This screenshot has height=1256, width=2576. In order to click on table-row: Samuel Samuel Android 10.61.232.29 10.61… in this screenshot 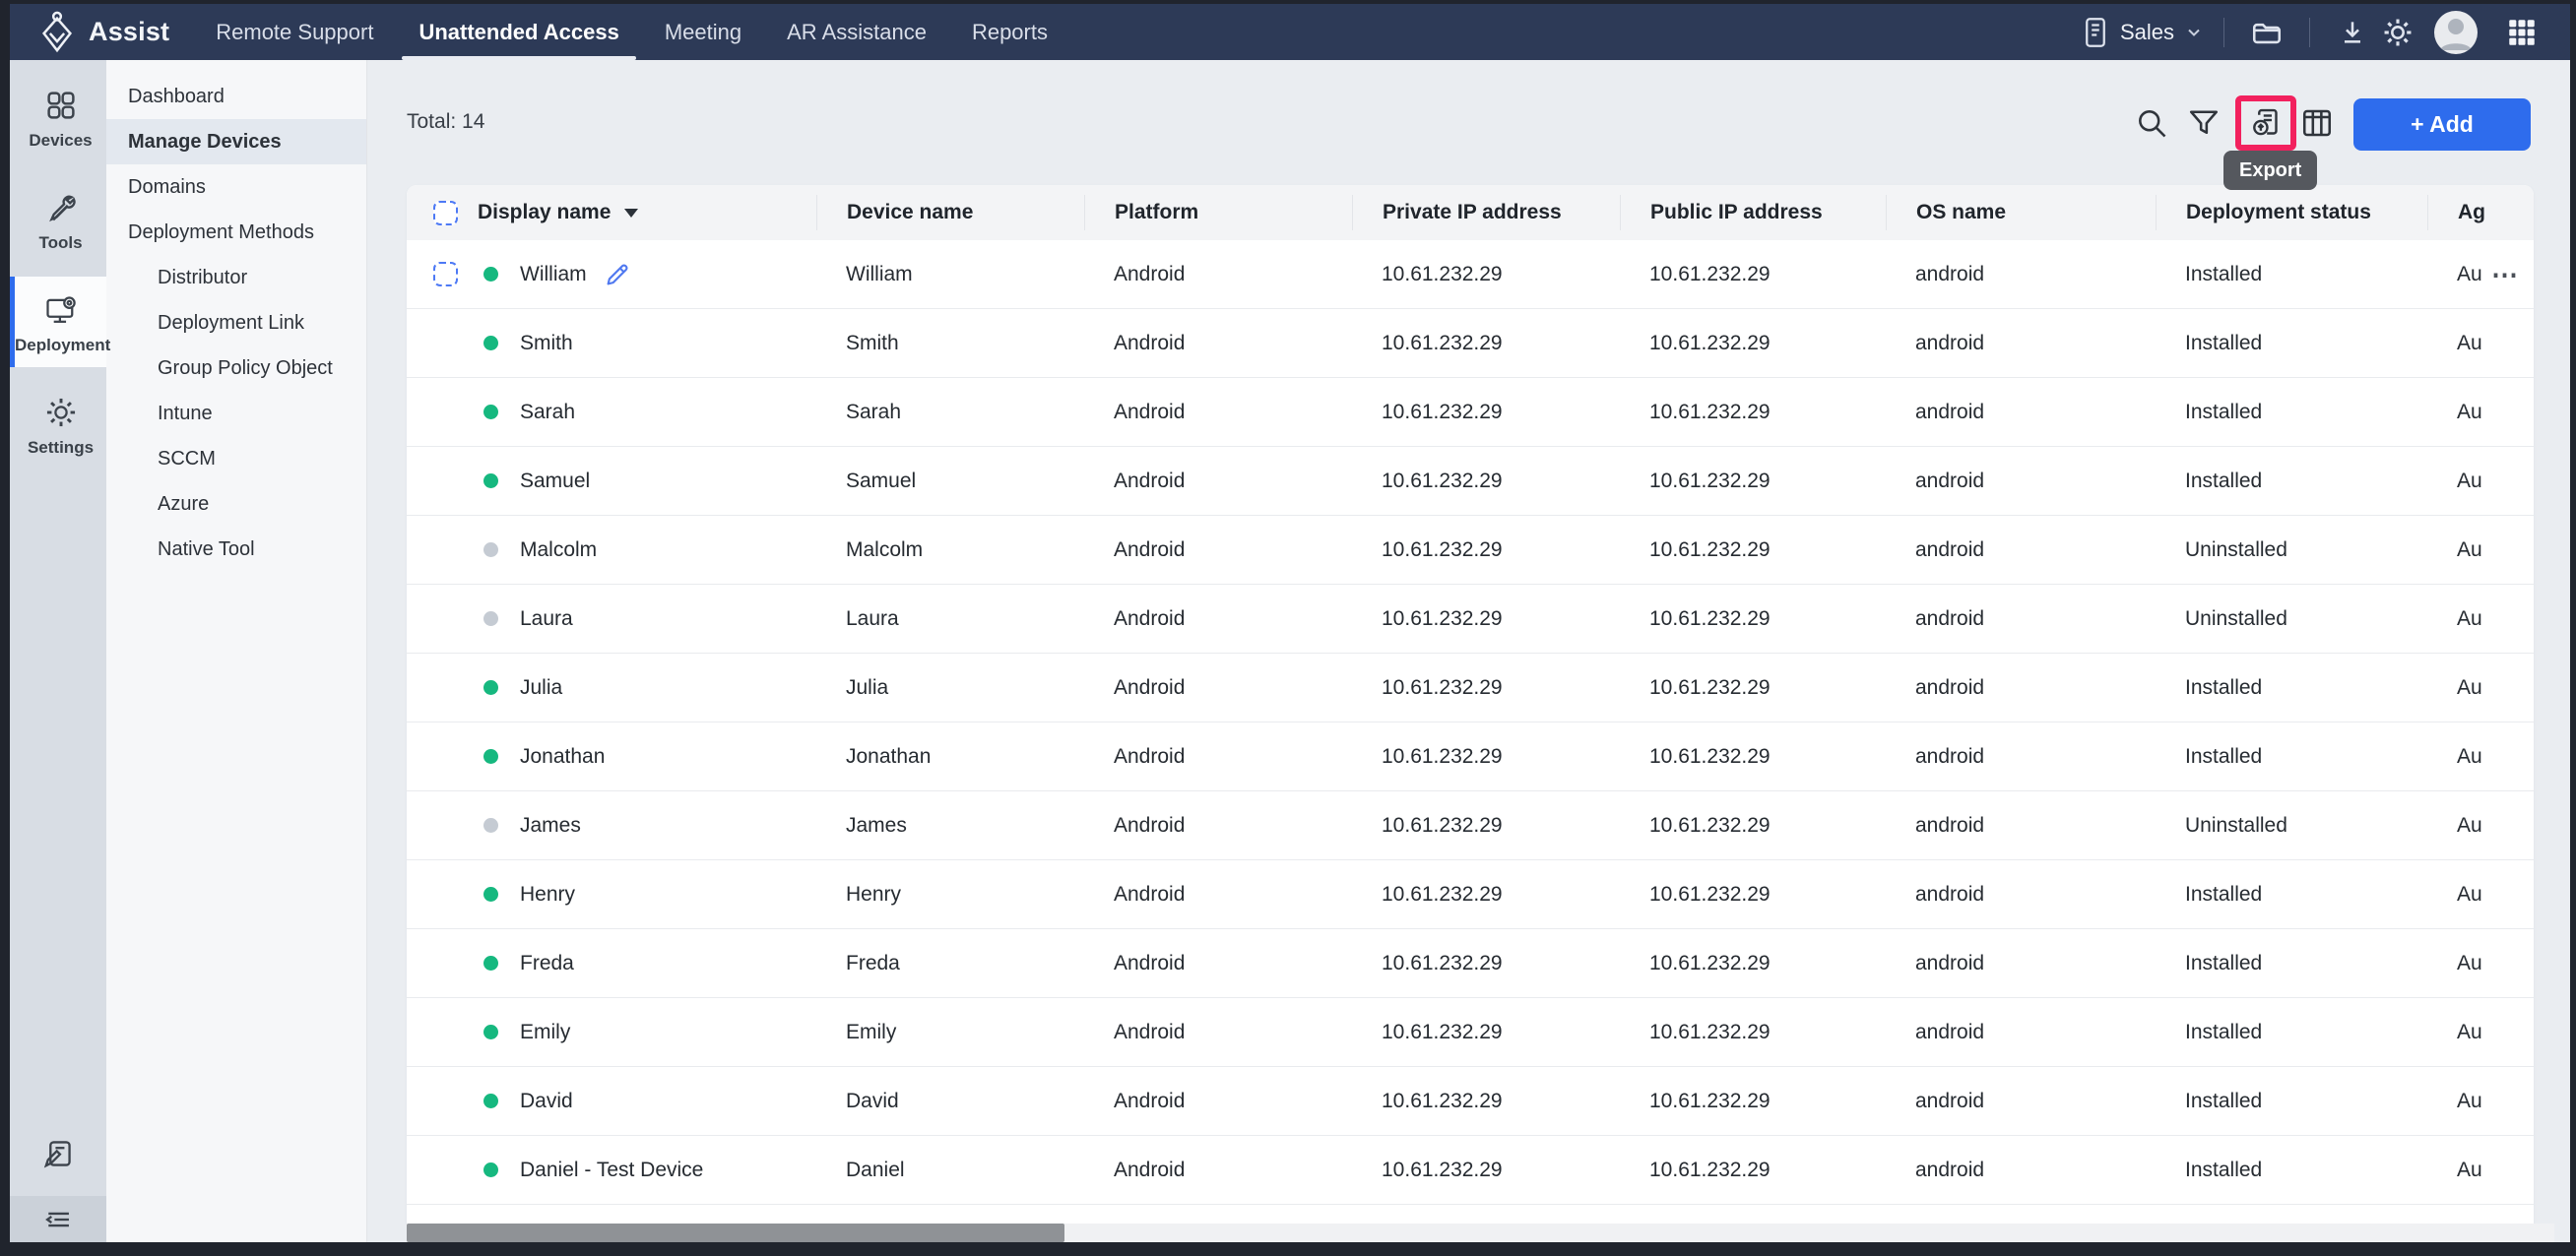, I will do `click(1470, 482)`.